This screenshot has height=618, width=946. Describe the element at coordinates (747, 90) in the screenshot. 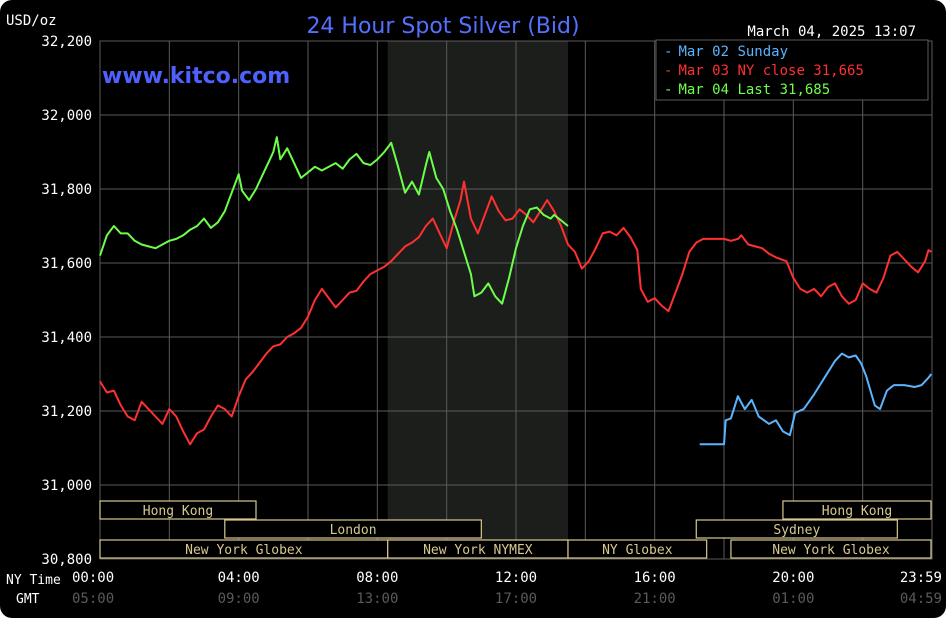

I see `legend-last: - Mar 04 Last 31,685` at that location.